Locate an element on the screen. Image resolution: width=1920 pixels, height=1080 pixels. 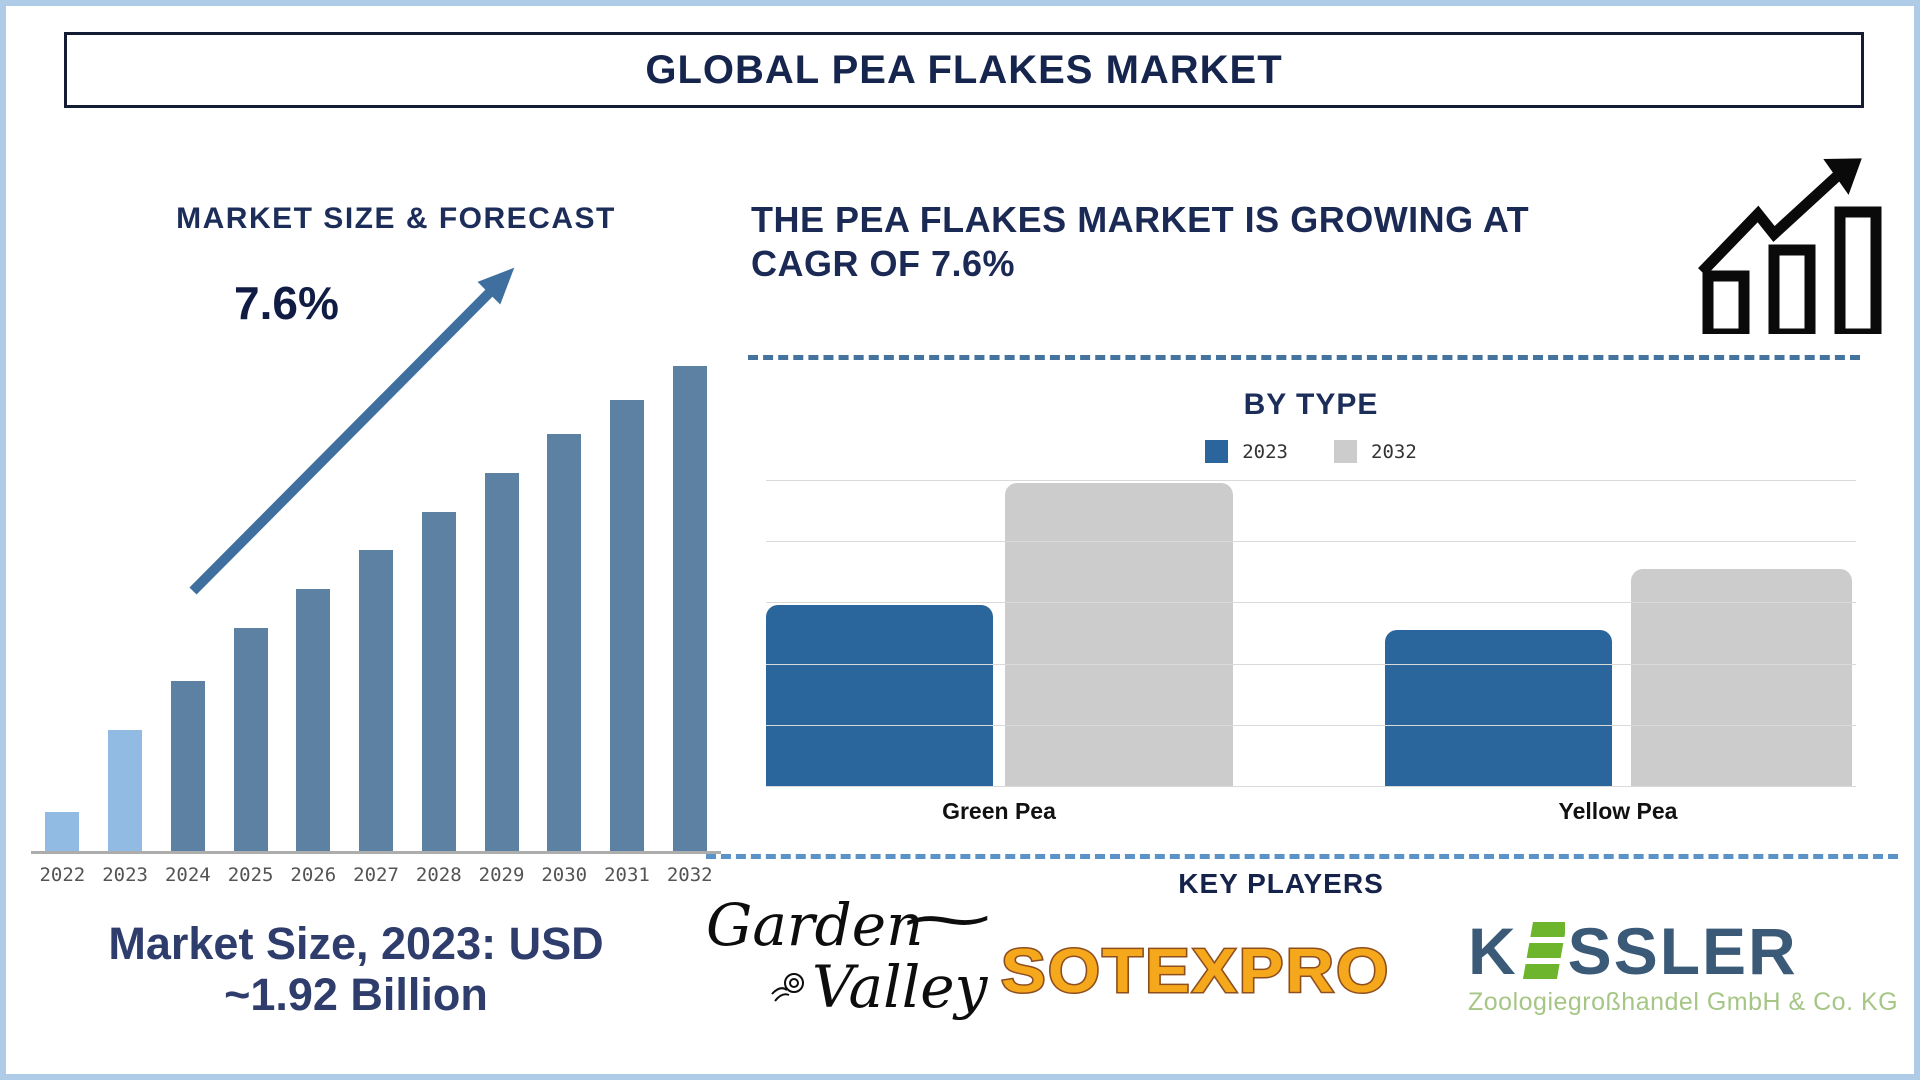
year-label-2028: 2028 is located at coordinates (438, 875).